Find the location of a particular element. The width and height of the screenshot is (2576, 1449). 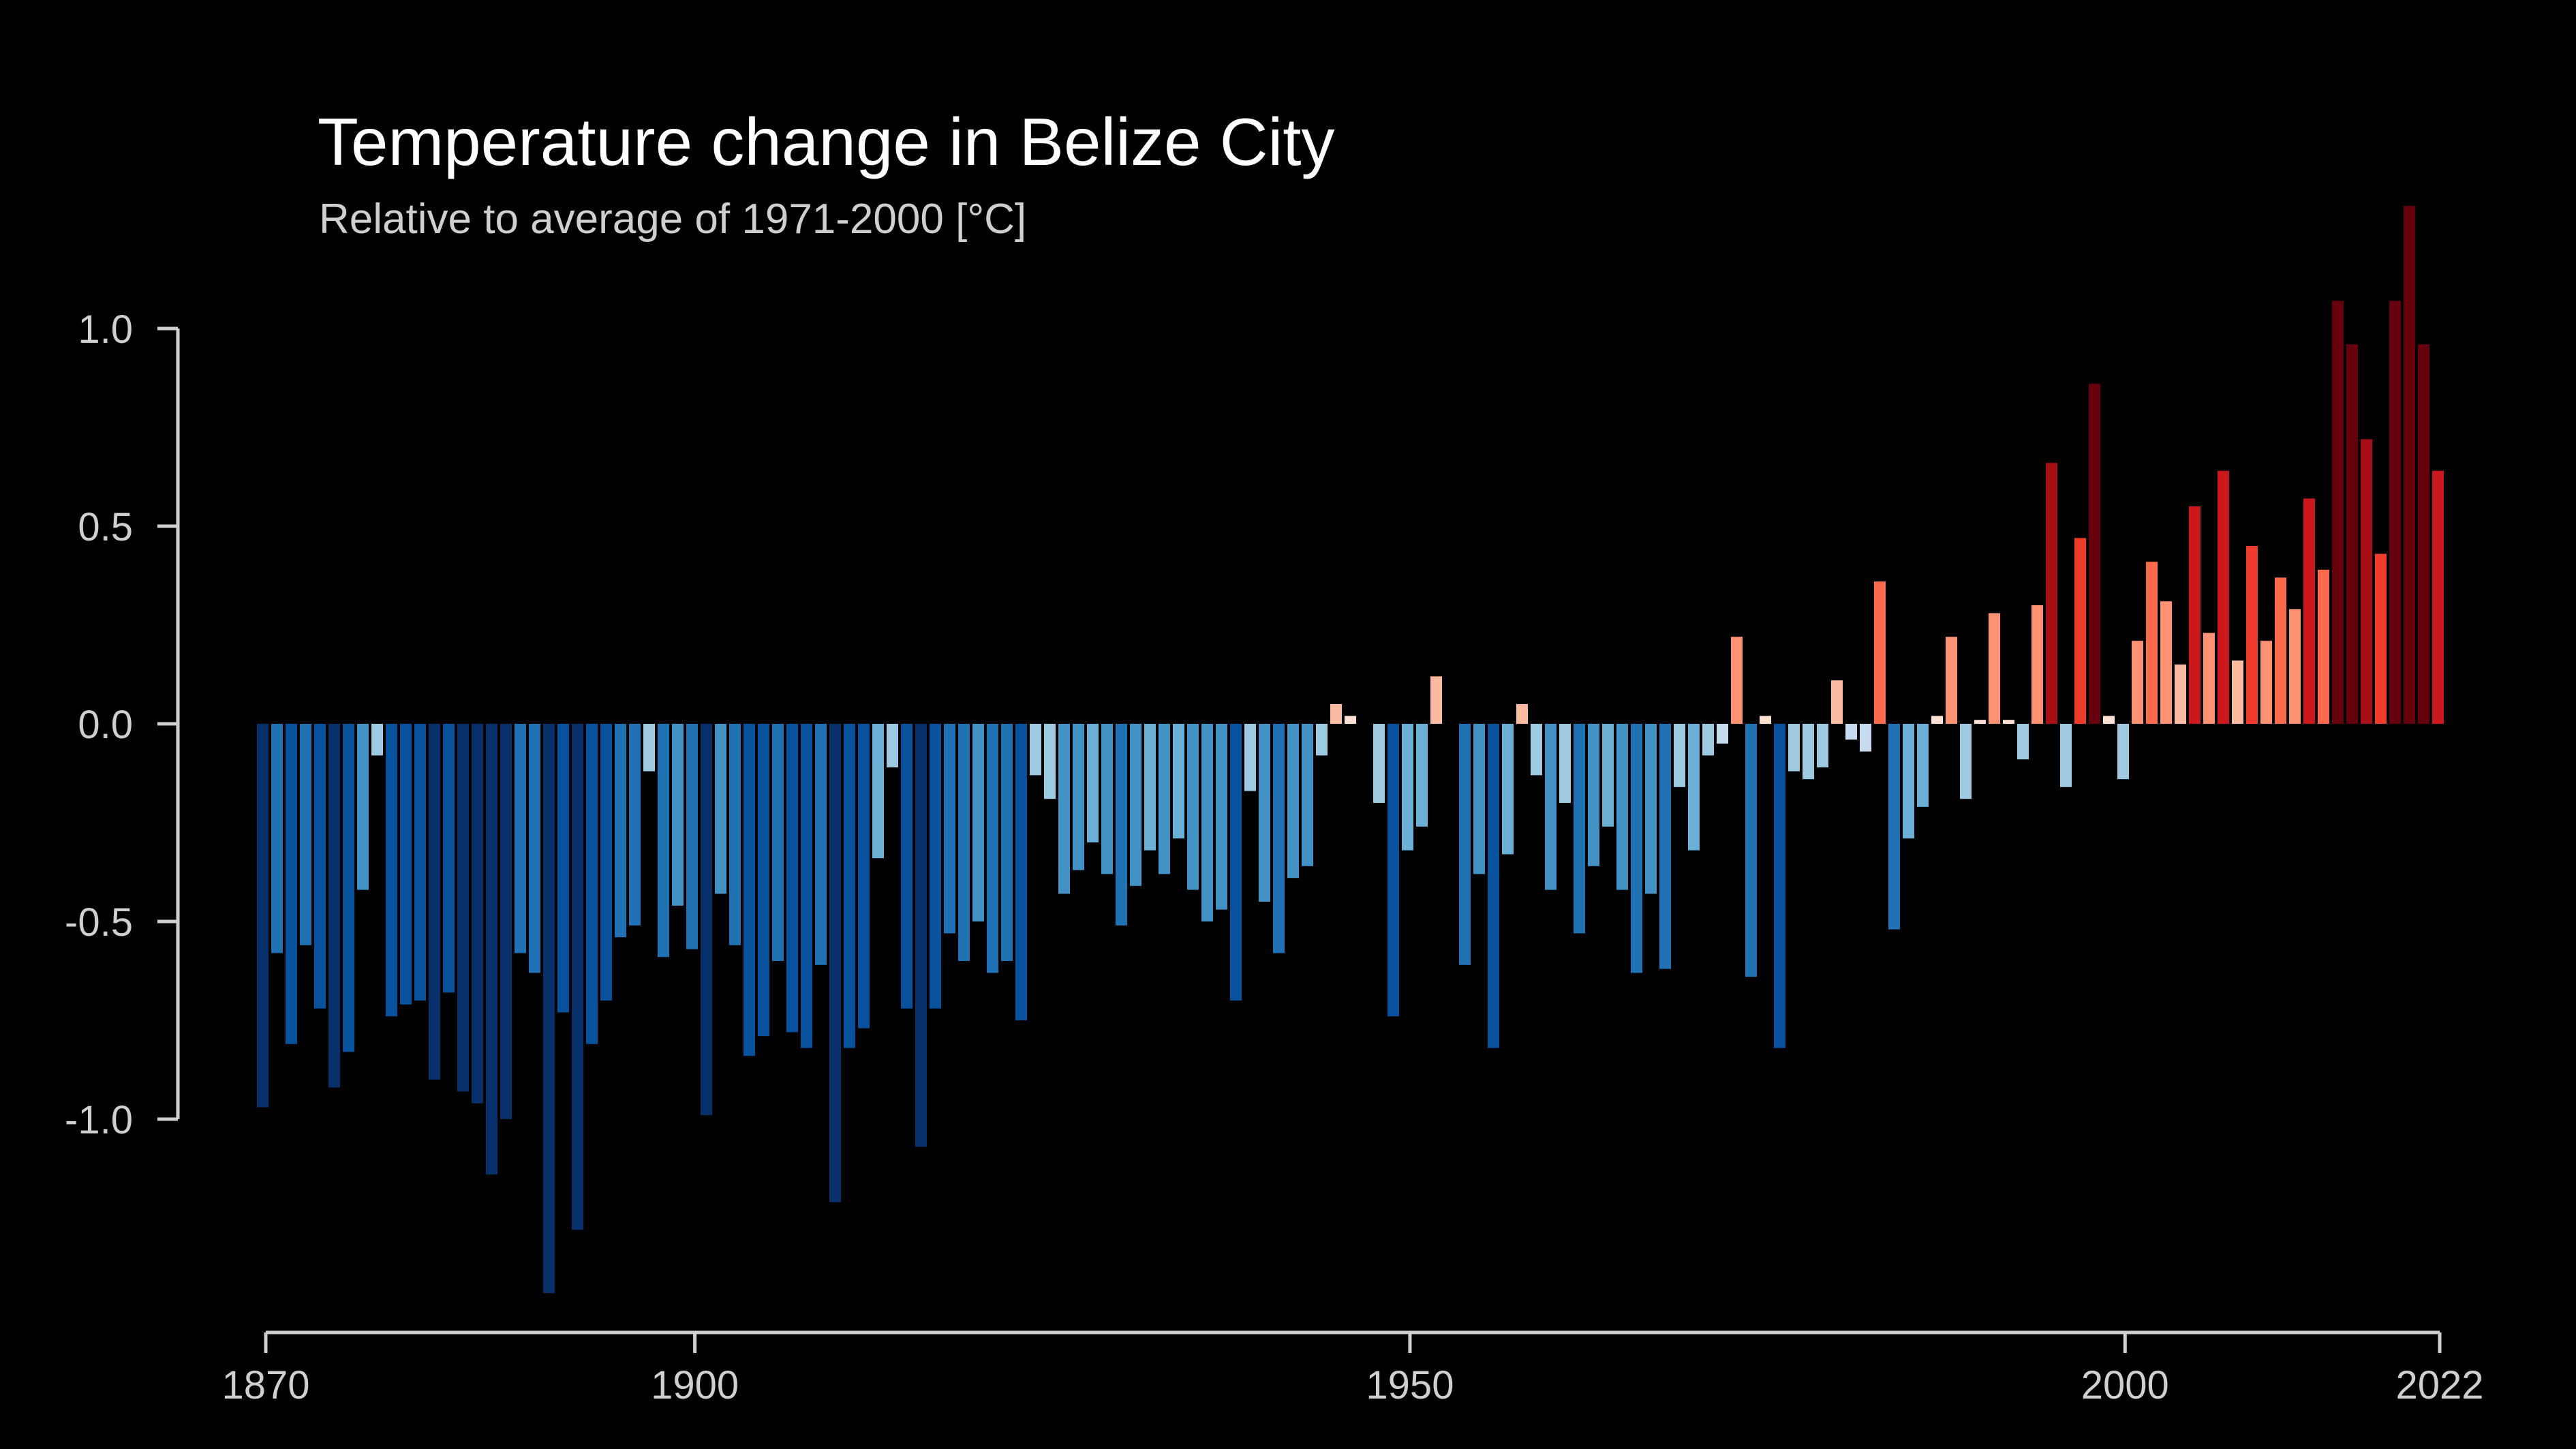

bar-1973 is located at coordinates (1737, 680).